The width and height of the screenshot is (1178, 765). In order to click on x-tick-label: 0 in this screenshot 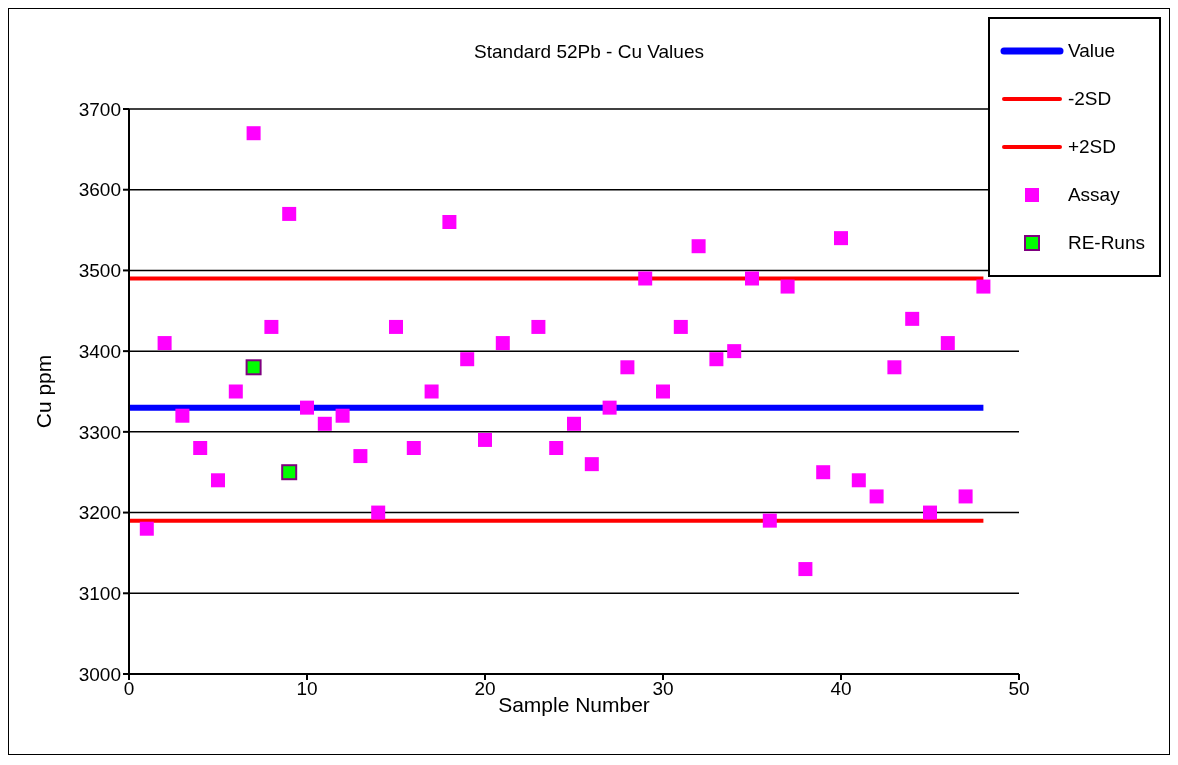, I will do `click(129, 689)`.